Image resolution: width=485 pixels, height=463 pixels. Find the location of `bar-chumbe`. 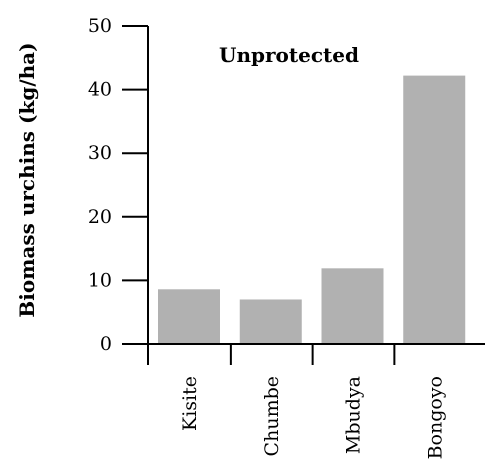

bar-chumbe is located at coordinates (270, 321).